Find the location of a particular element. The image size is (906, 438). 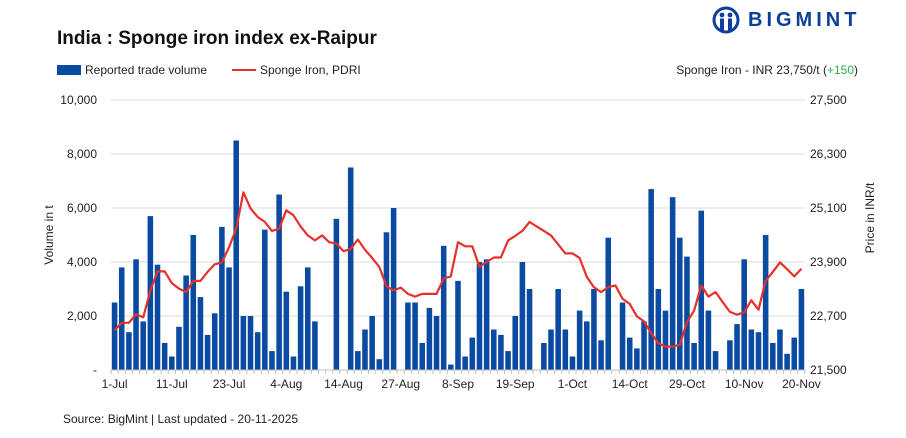

y-tick-label: - is located at coordinates (95, 370).